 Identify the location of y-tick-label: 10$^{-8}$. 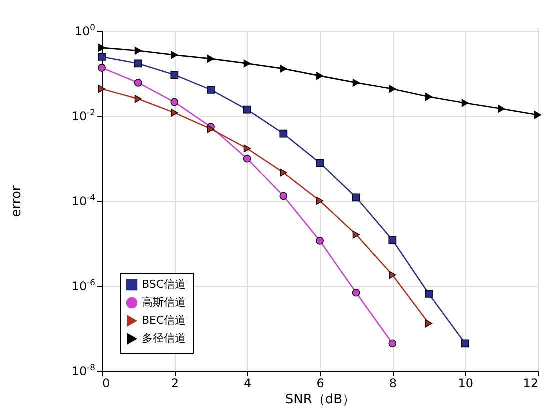
(84, 370).